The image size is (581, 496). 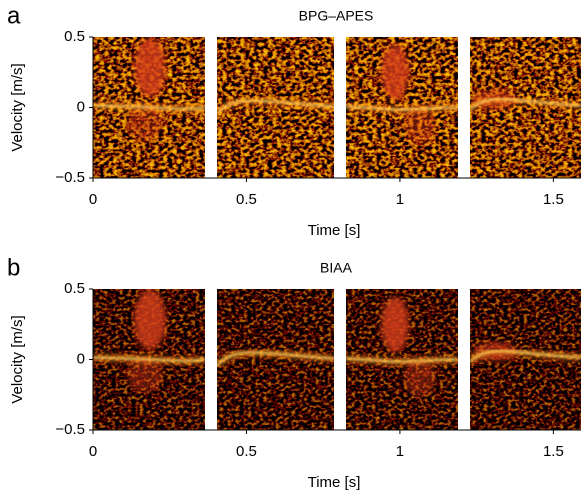 What do you see at coordinates (336, 268) in the screenshot?
I see `chart-title: BIAA` at bounding box center [336, 268].